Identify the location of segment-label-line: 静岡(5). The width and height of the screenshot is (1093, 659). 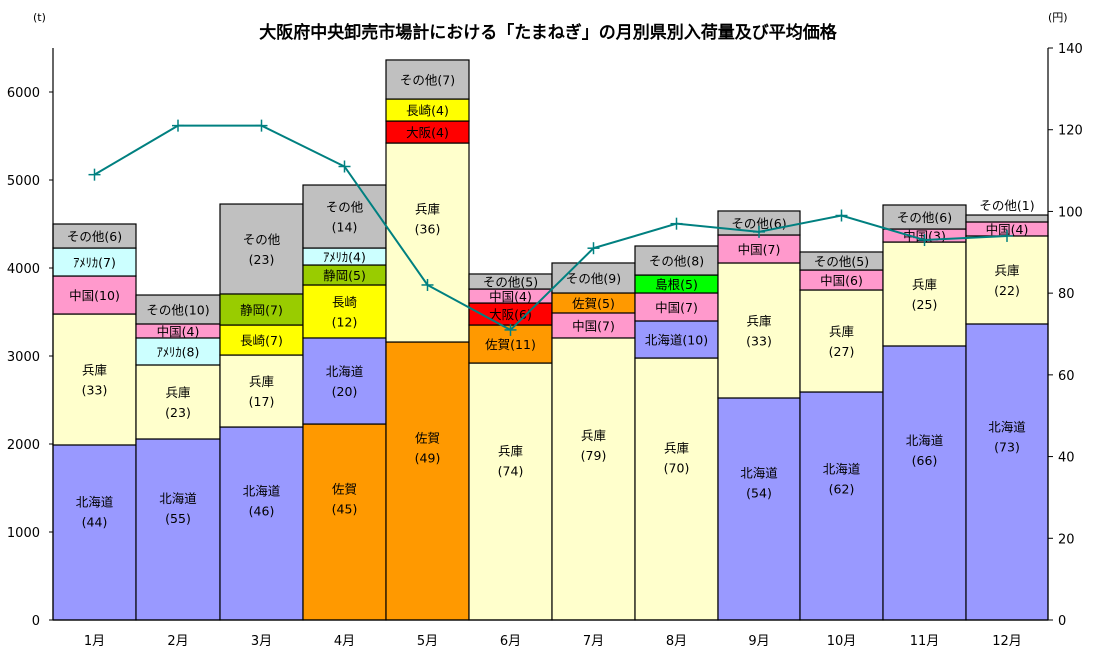
(344, 275).